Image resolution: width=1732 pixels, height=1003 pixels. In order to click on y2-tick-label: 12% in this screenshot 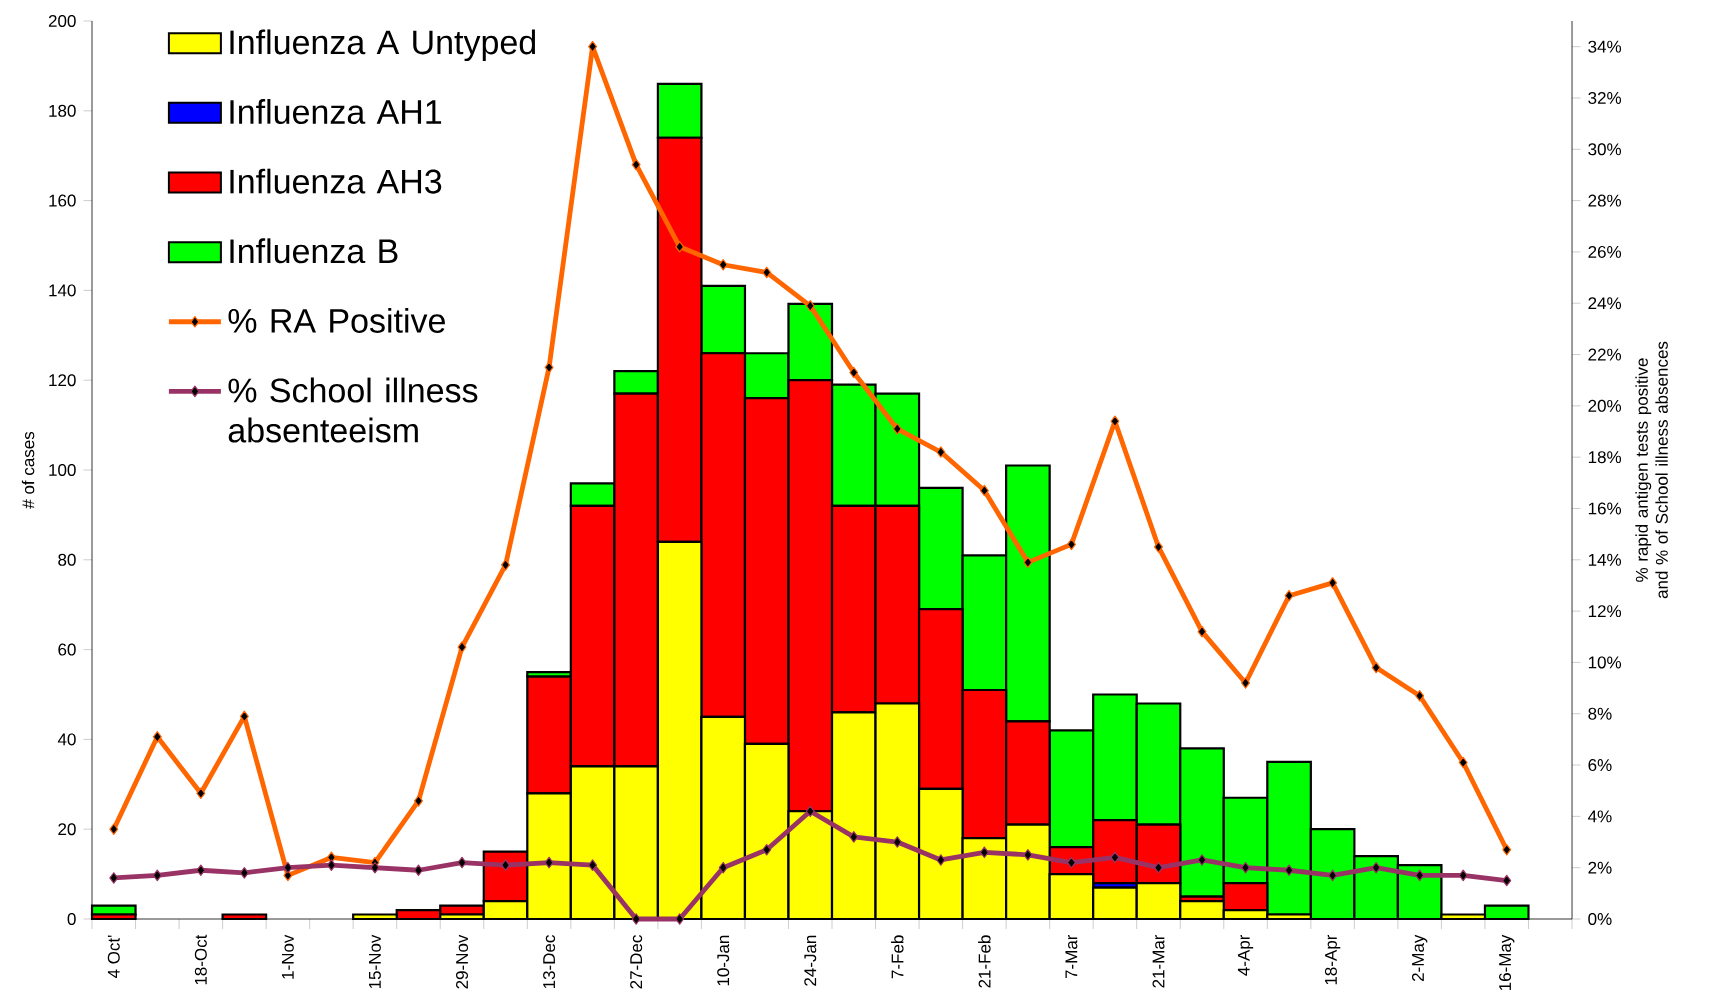, I will do `click(1605, 611)`.